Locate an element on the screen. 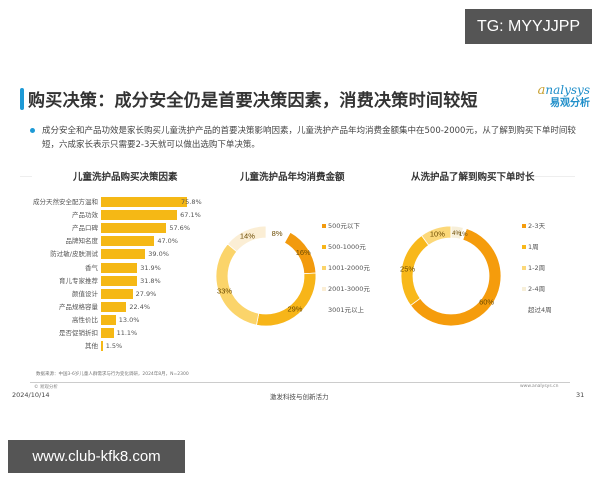 This screenshot has width=600, height=480. legend-label: 1001-2000元 is located at coordinates (349, 268).